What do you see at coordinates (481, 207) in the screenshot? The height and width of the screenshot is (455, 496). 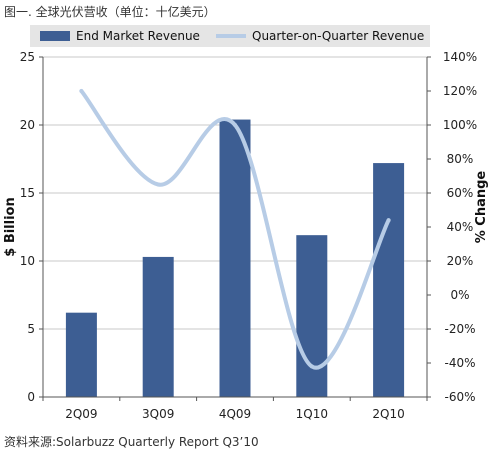 I see `y2-axis-title: % Change` at bounding box center [481, 207].